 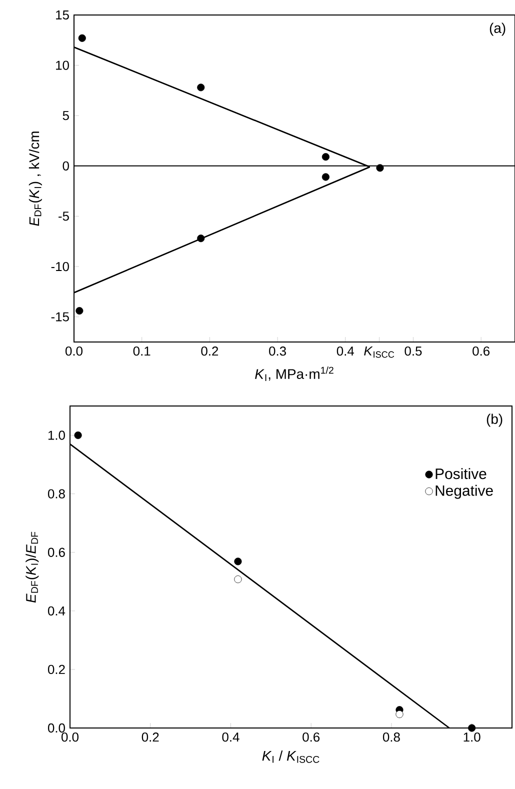 I want to click on y-axis-title: E$_{DF}$(K$_{I}$)/E$_{DF}$, so click(x=32, y=567).